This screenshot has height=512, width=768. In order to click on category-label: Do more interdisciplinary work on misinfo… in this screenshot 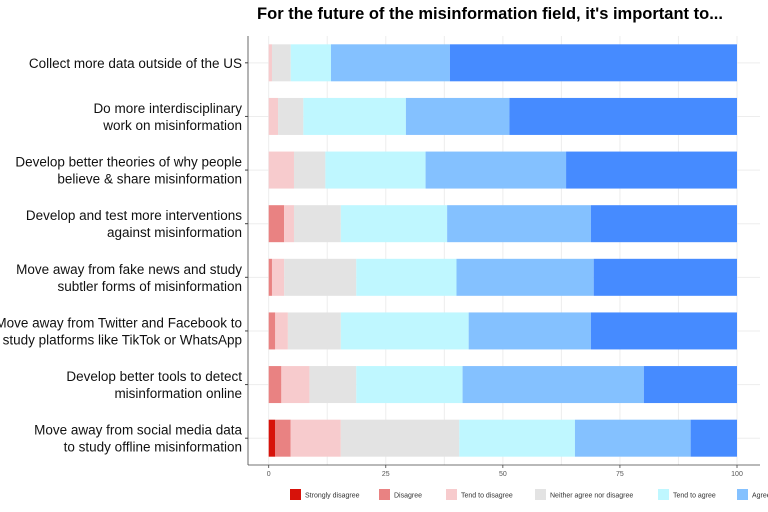, I will do `click(167, 117)`.